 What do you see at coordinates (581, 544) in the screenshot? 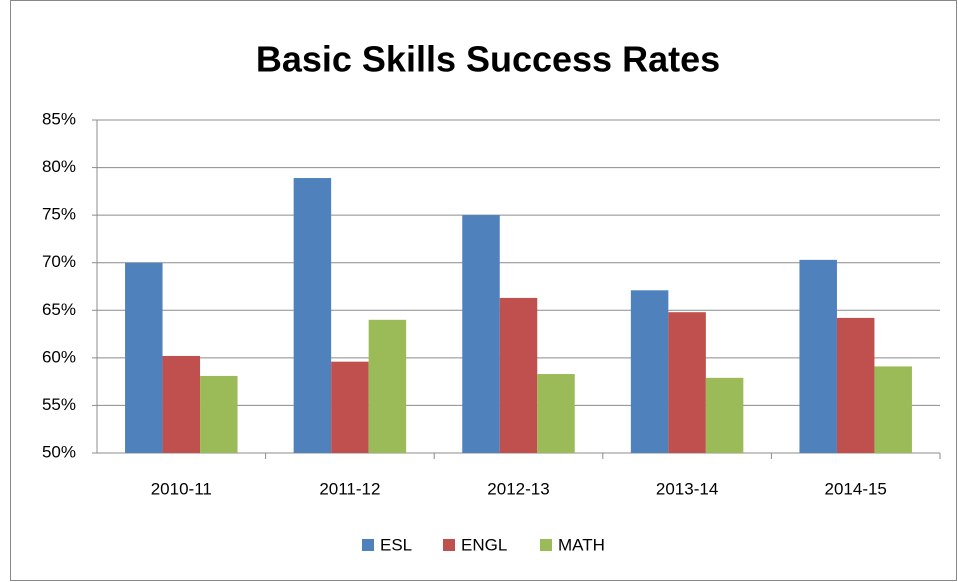
I see `legend-label: MATH` at bounding box center [581, 544].